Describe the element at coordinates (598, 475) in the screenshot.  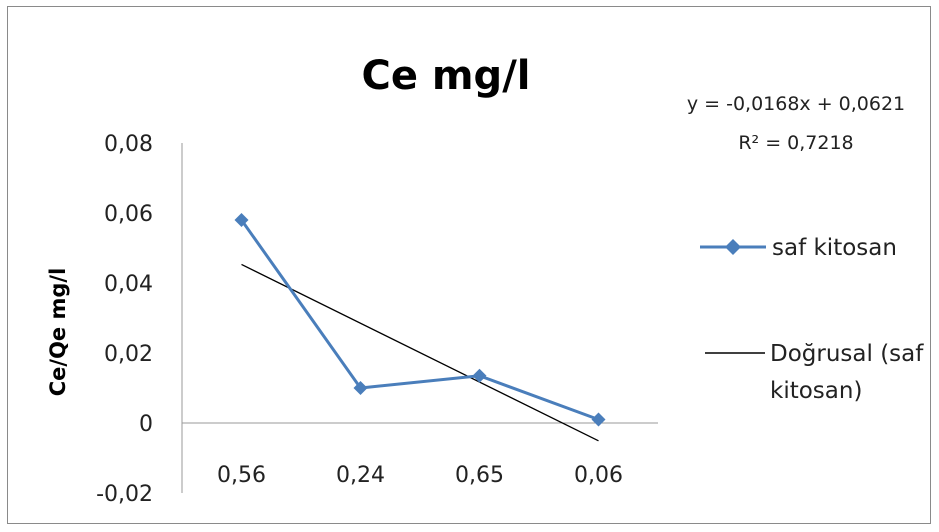
I see `x-tick-label: 0,06` at that location.